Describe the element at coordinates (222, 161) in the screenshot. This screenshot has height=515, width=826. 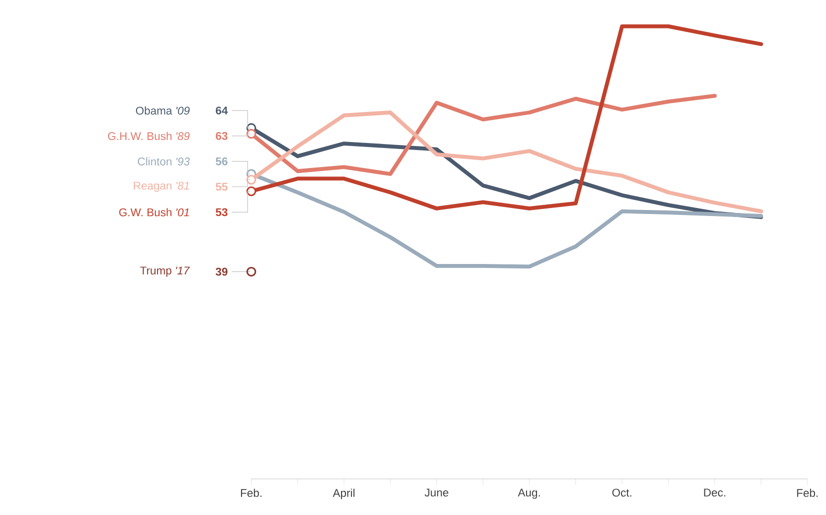
I see `data-label: 56` at that location.